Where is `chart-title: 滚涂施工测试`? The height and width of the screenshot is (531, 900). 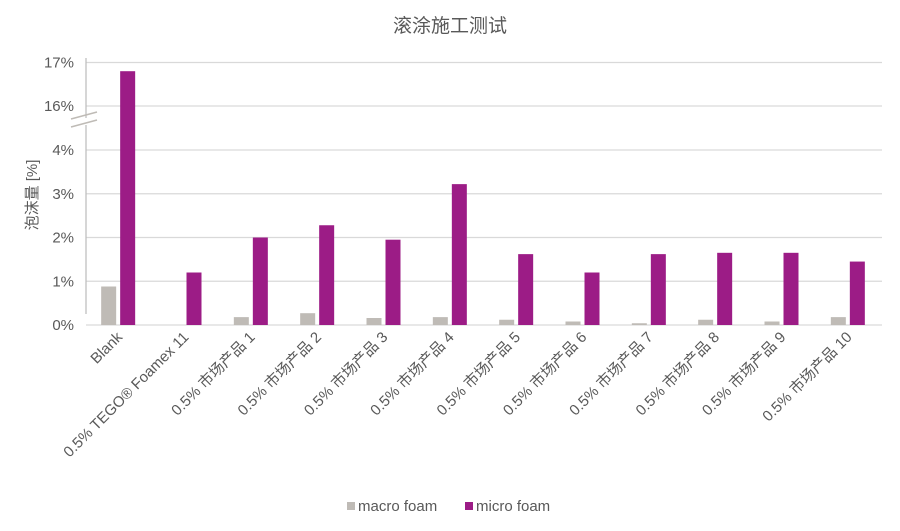
chart-title: 滚涂施工测试 is located at coordinates (450, 26).